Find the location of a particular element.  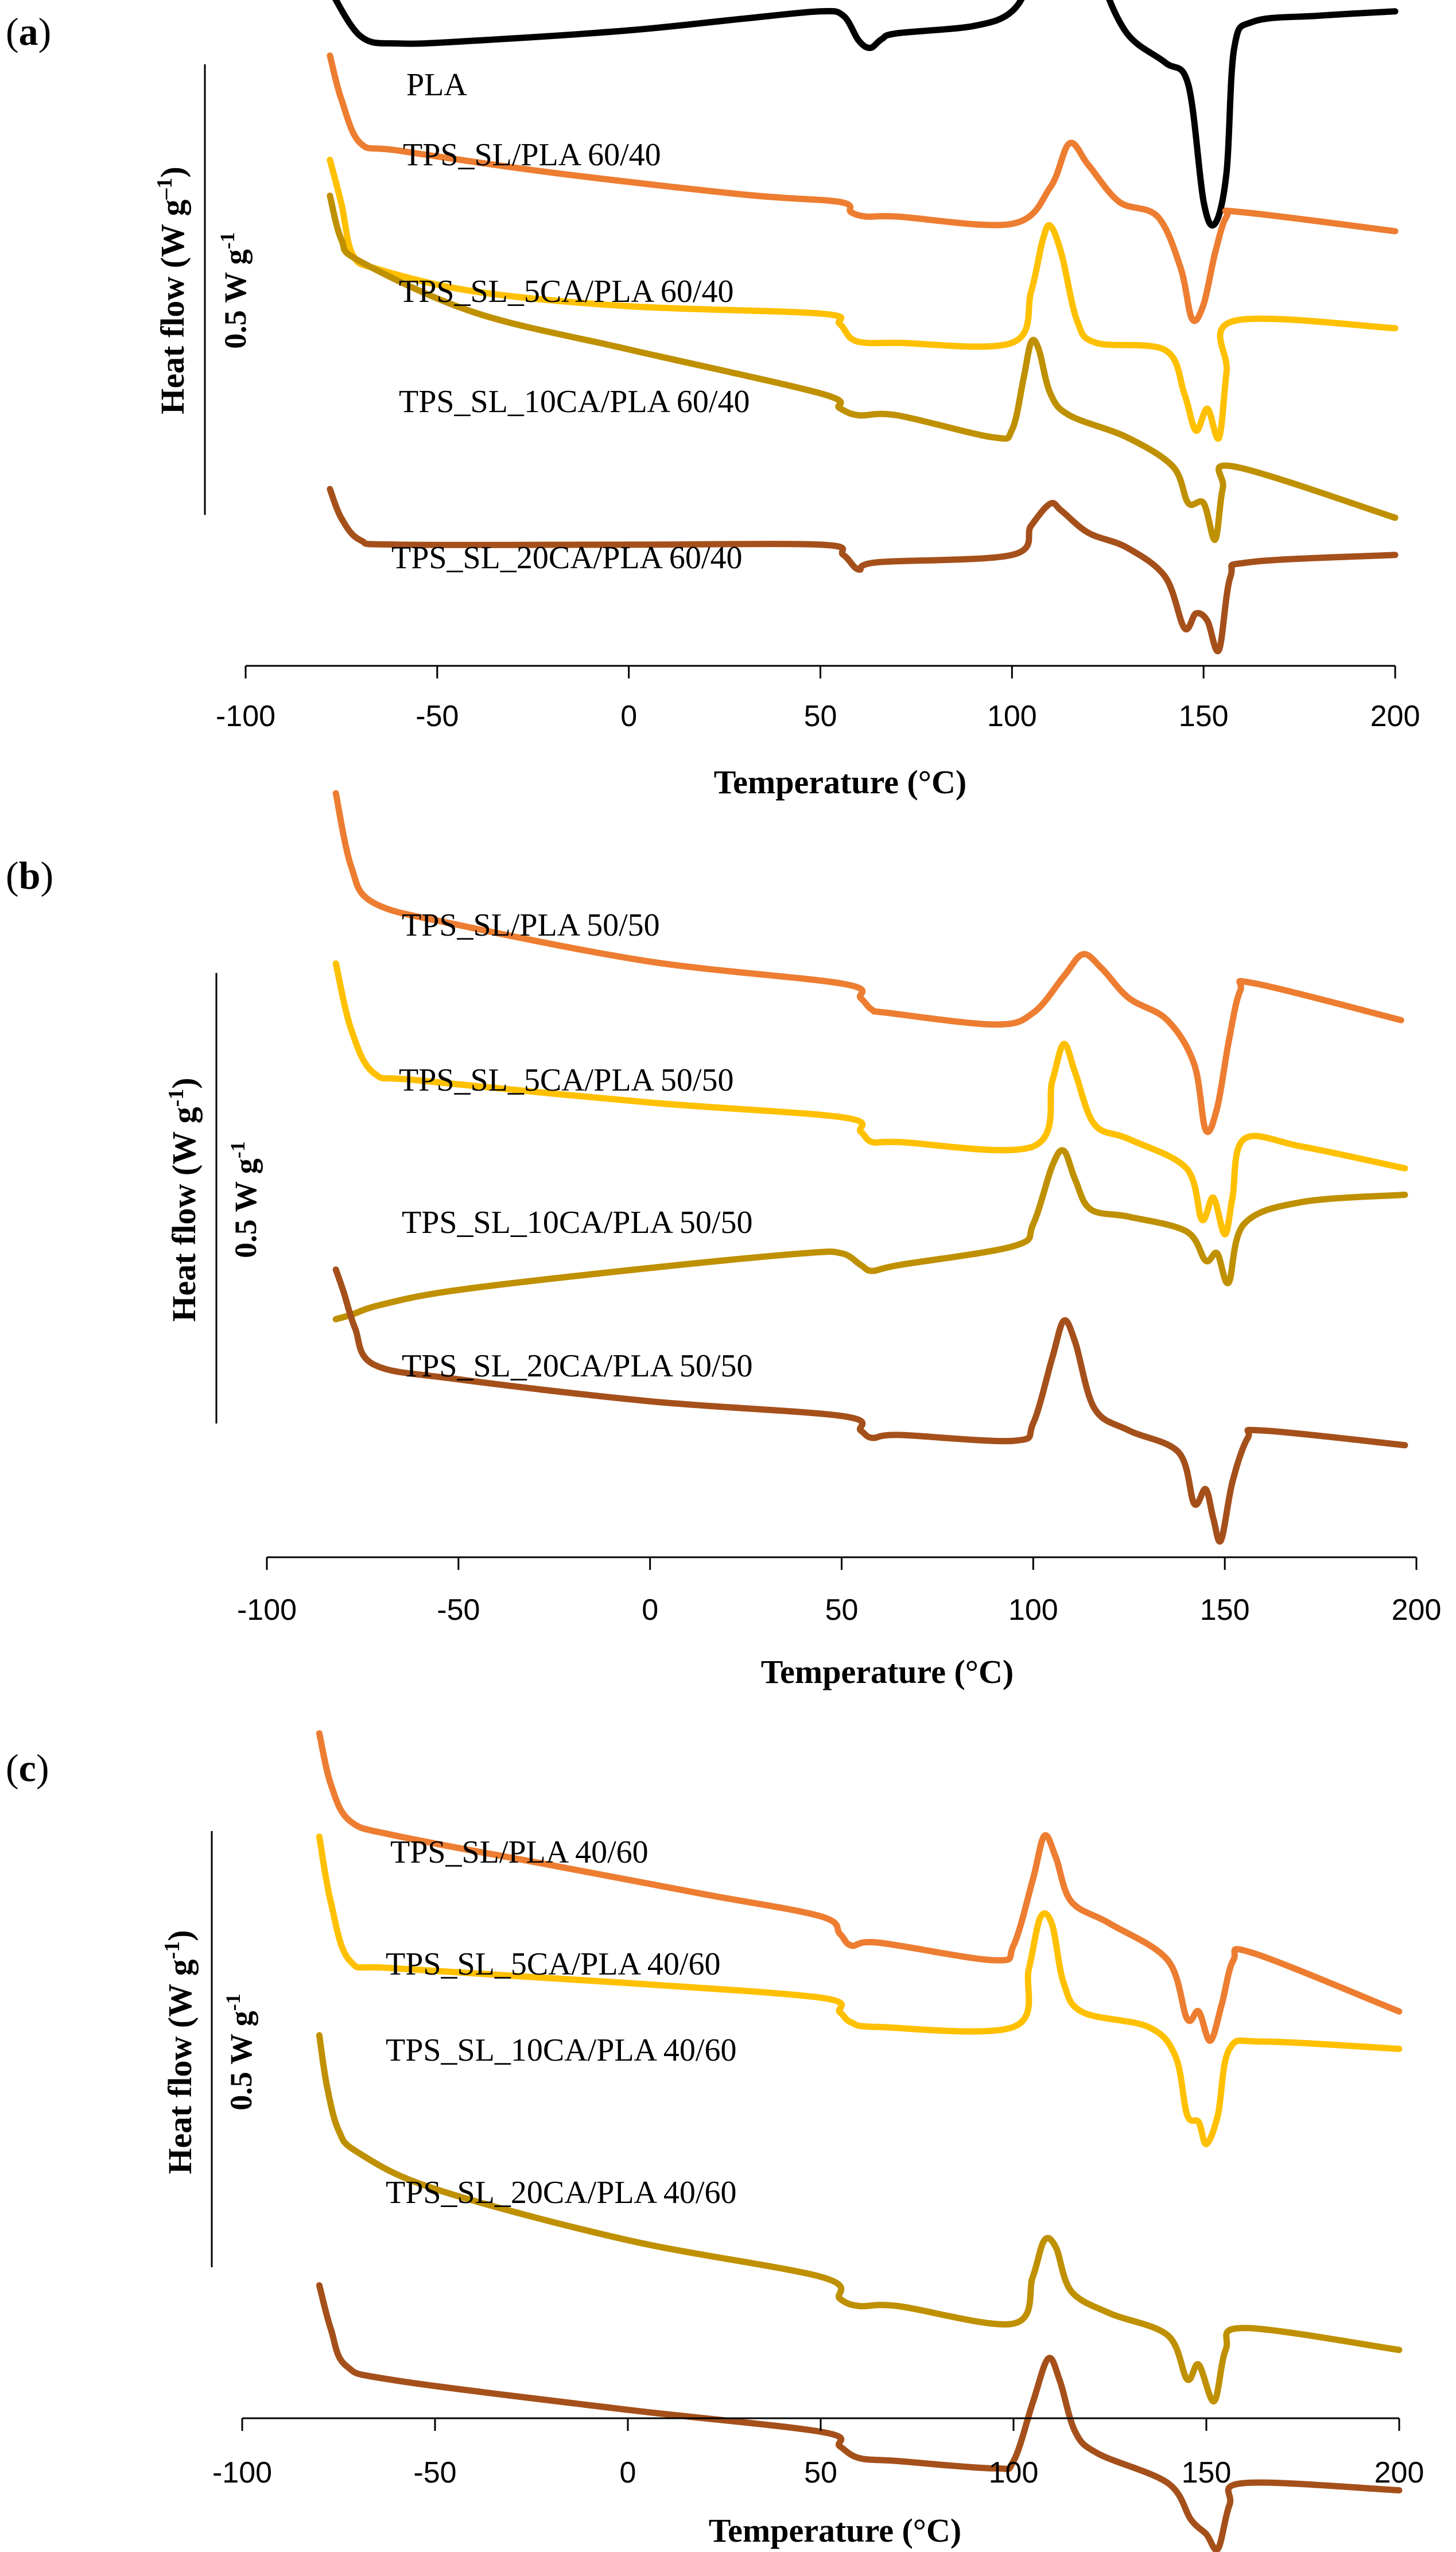

curve-a-10ca is located at coordinates (863, 367).